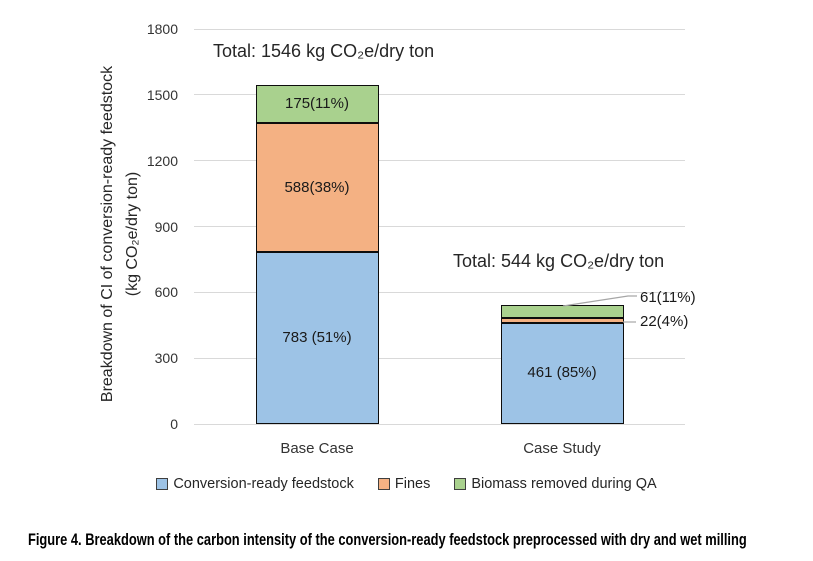  I want to click on legend-item-fines: Fines, so click(404, 484).